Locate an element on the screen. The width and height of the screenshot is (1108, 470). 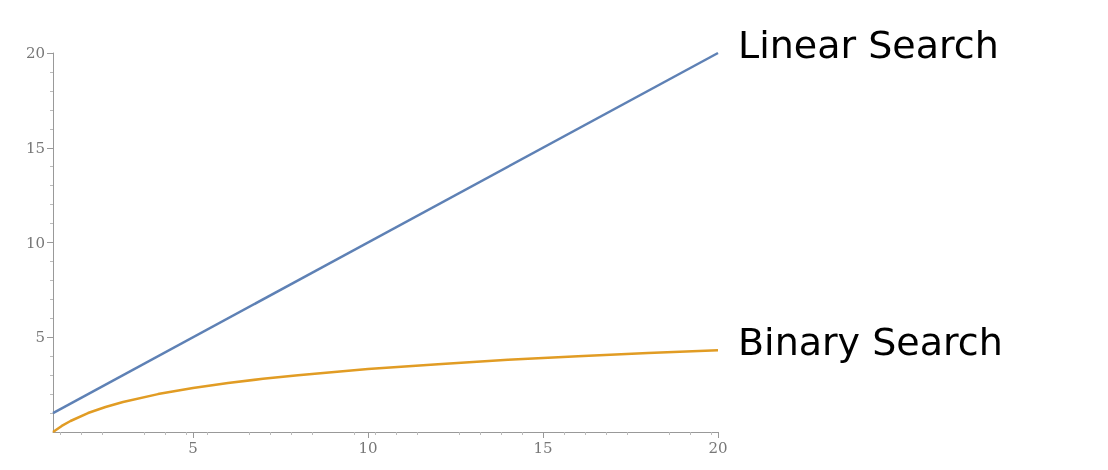
y-tick-label: 20 is located at coordinates (35, 53).